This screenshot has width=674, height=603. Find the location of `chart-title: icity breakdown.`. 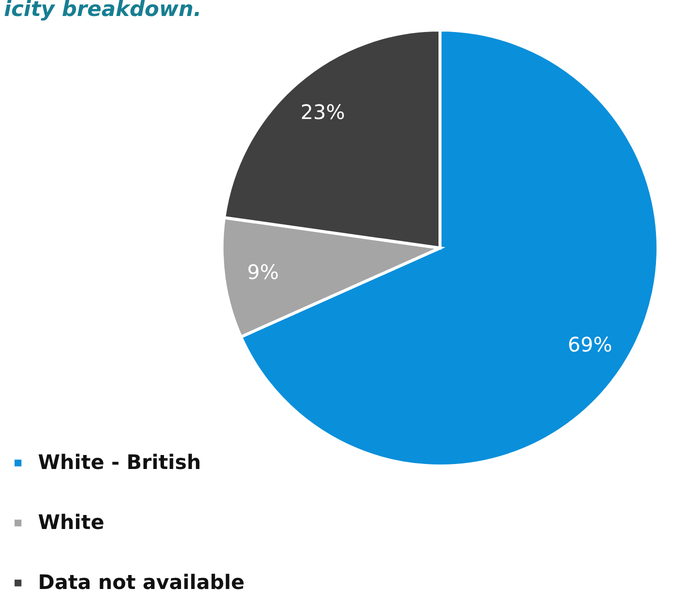

chart-title: icity breakdown. is located at coordinates (103, 10).